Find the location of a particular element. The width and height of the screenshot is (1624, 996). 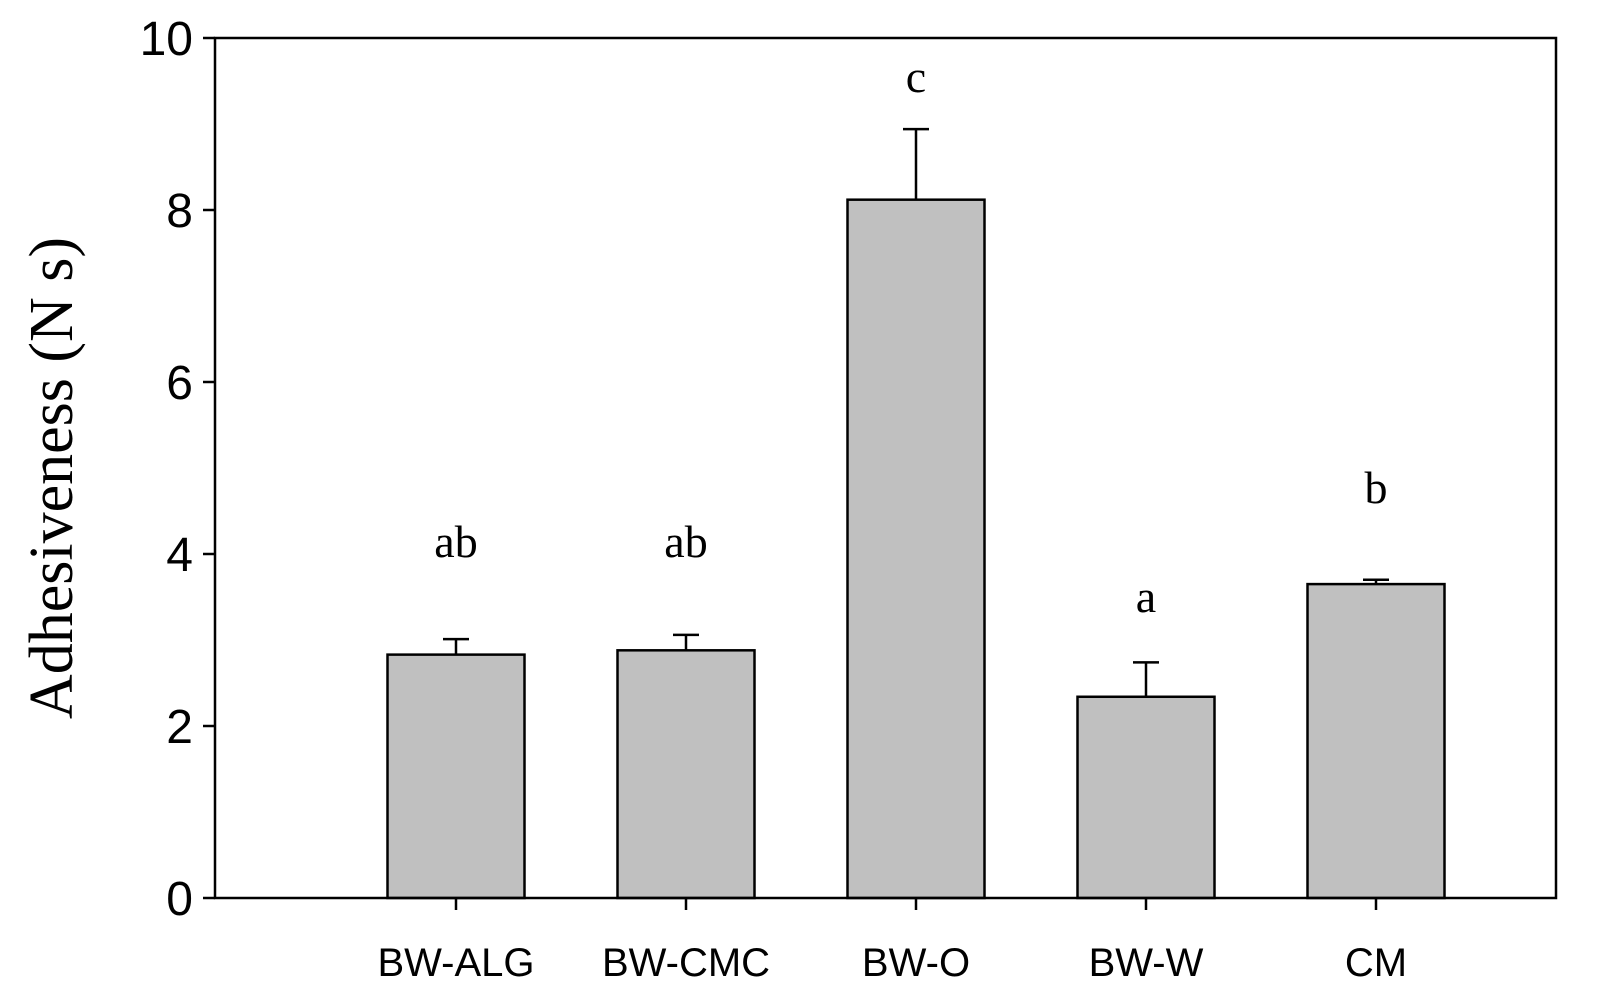

bar-bw-o is located at coordinates (916, 549).